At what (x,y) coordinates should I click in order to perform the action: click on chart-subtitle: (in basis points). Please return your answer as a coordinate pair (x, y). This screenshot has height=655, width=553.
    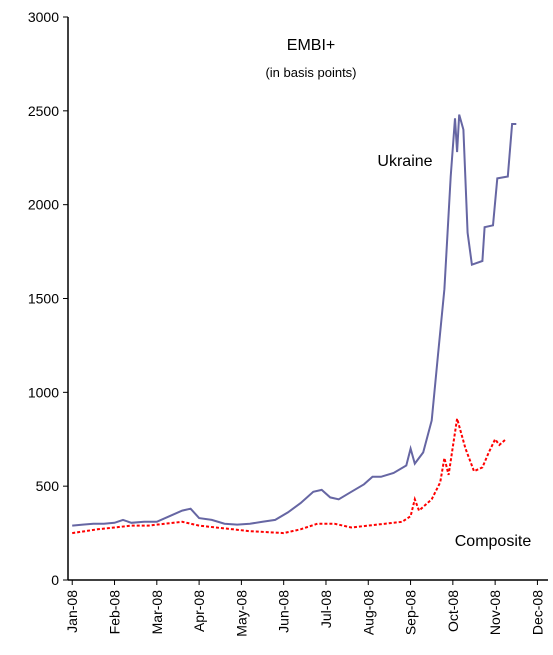
    Looking at the image, I should click on (310, 72).